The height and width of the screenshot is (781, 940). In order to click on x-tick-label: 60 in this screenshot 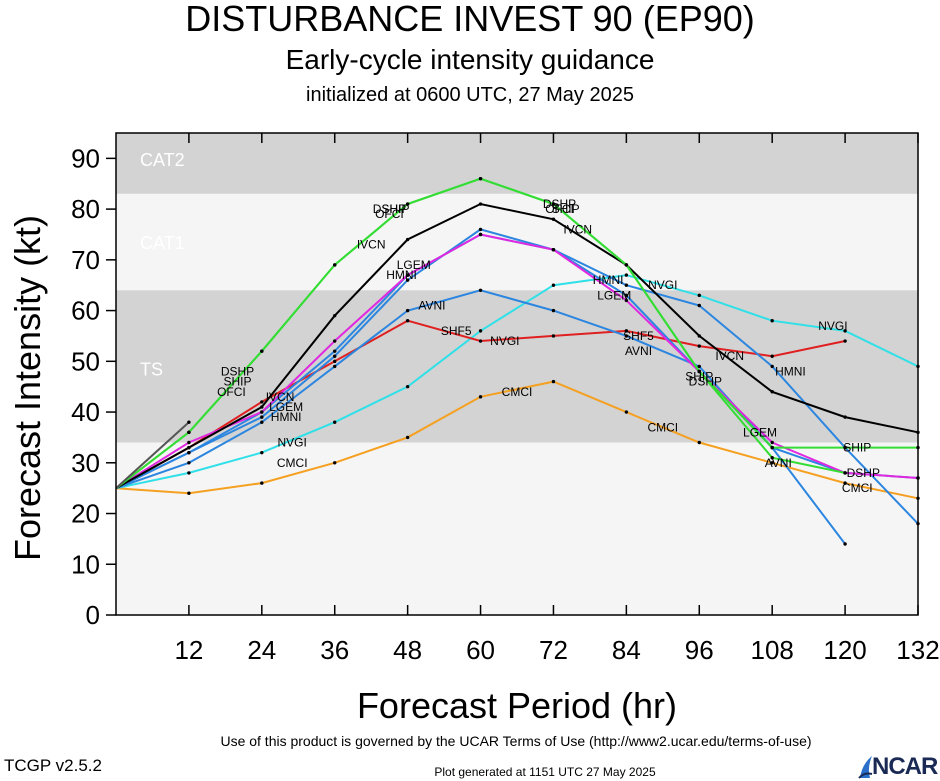, I will do `click(480, 650)`.